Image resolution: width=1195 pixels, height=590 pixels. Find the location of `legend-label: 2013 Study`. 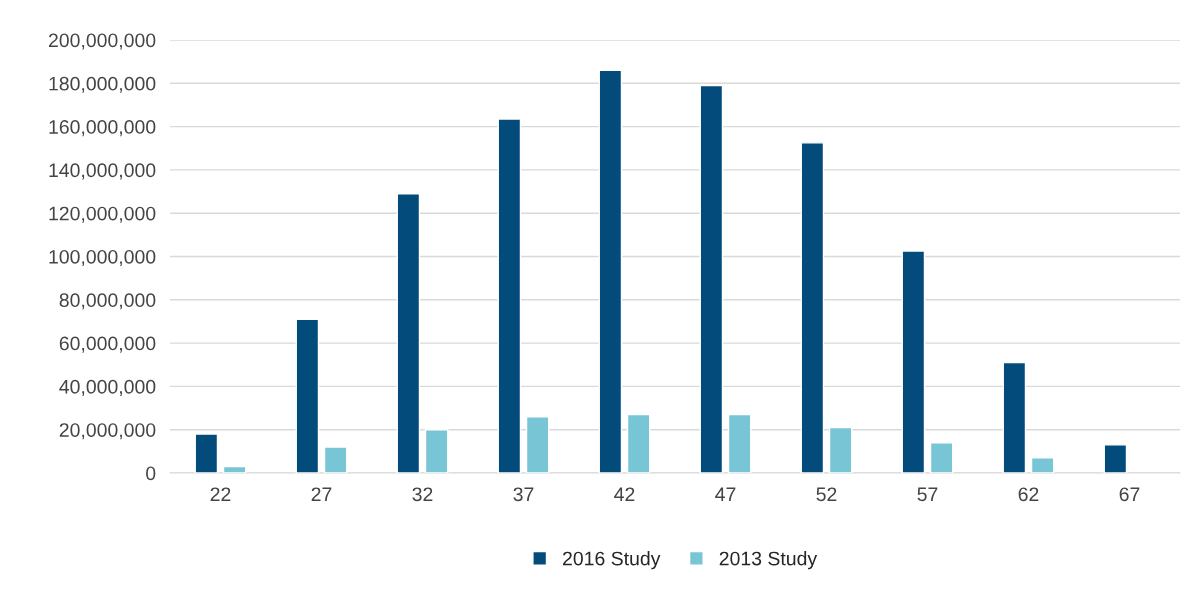

legend-label: 2013 Study is located at coordinates (768, 560).